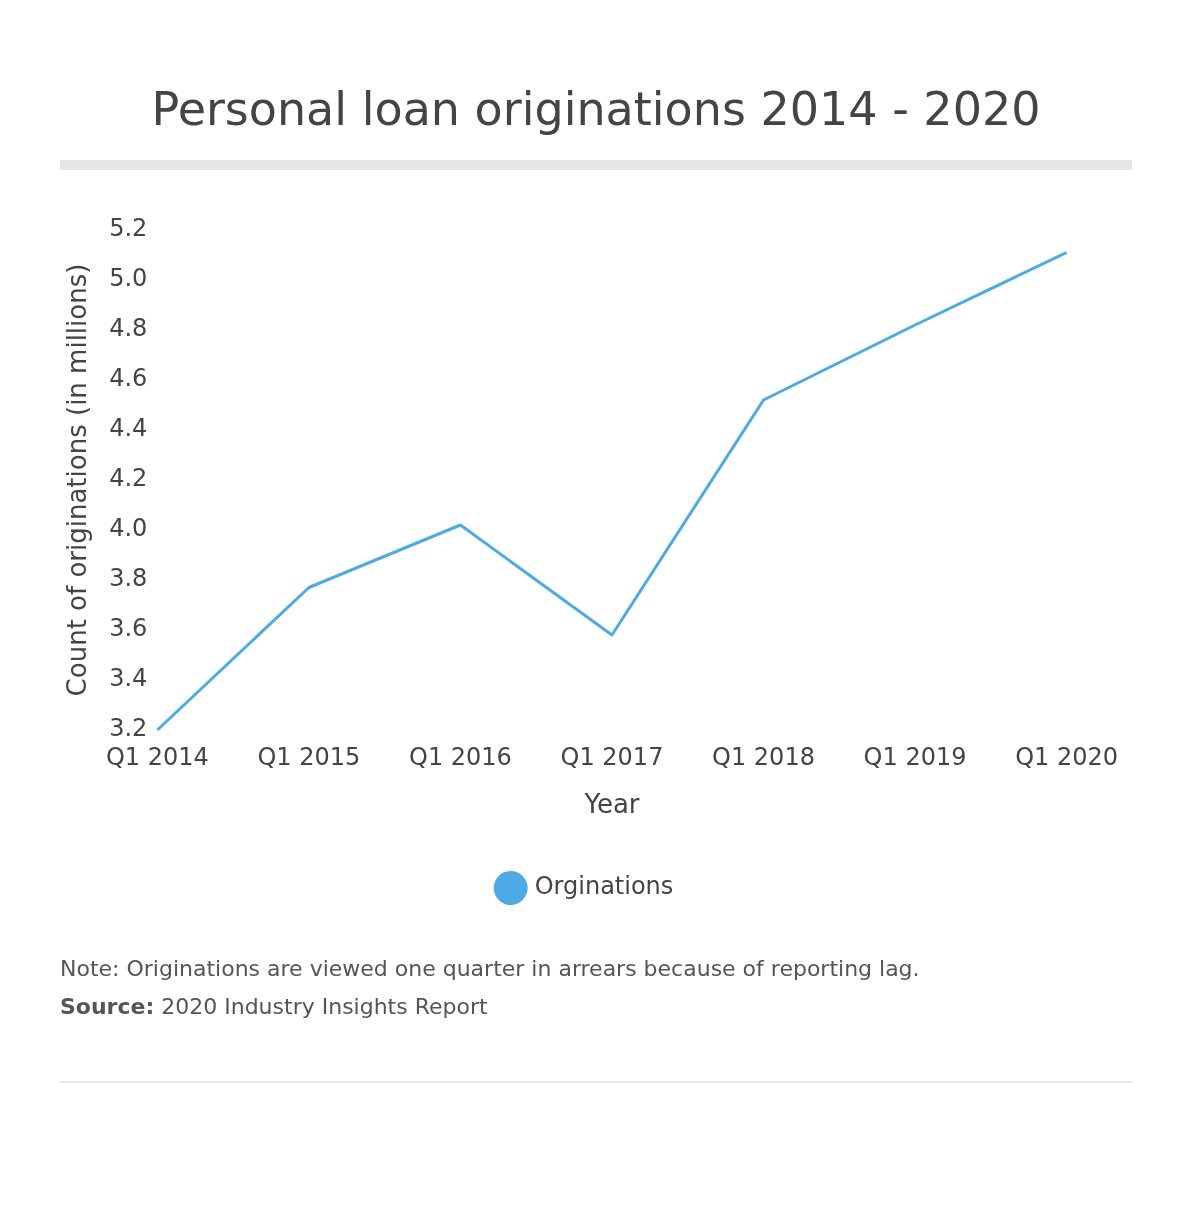 This screenshot has height=1224, width=1192. Describe the element at coordinates (460, 756) in the screenshot. I see `x-tick-label: Q1 2016` at that location.